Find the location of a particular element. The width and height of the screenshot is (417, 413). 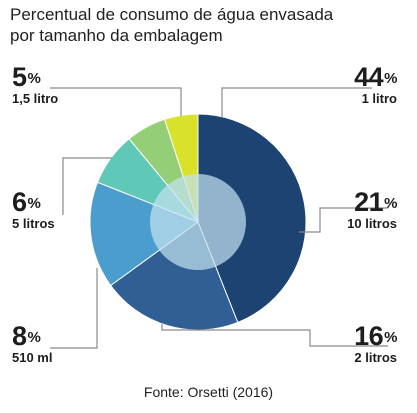

label-1-5-litro-percent-sign: % is located at coordinates (34, 78).